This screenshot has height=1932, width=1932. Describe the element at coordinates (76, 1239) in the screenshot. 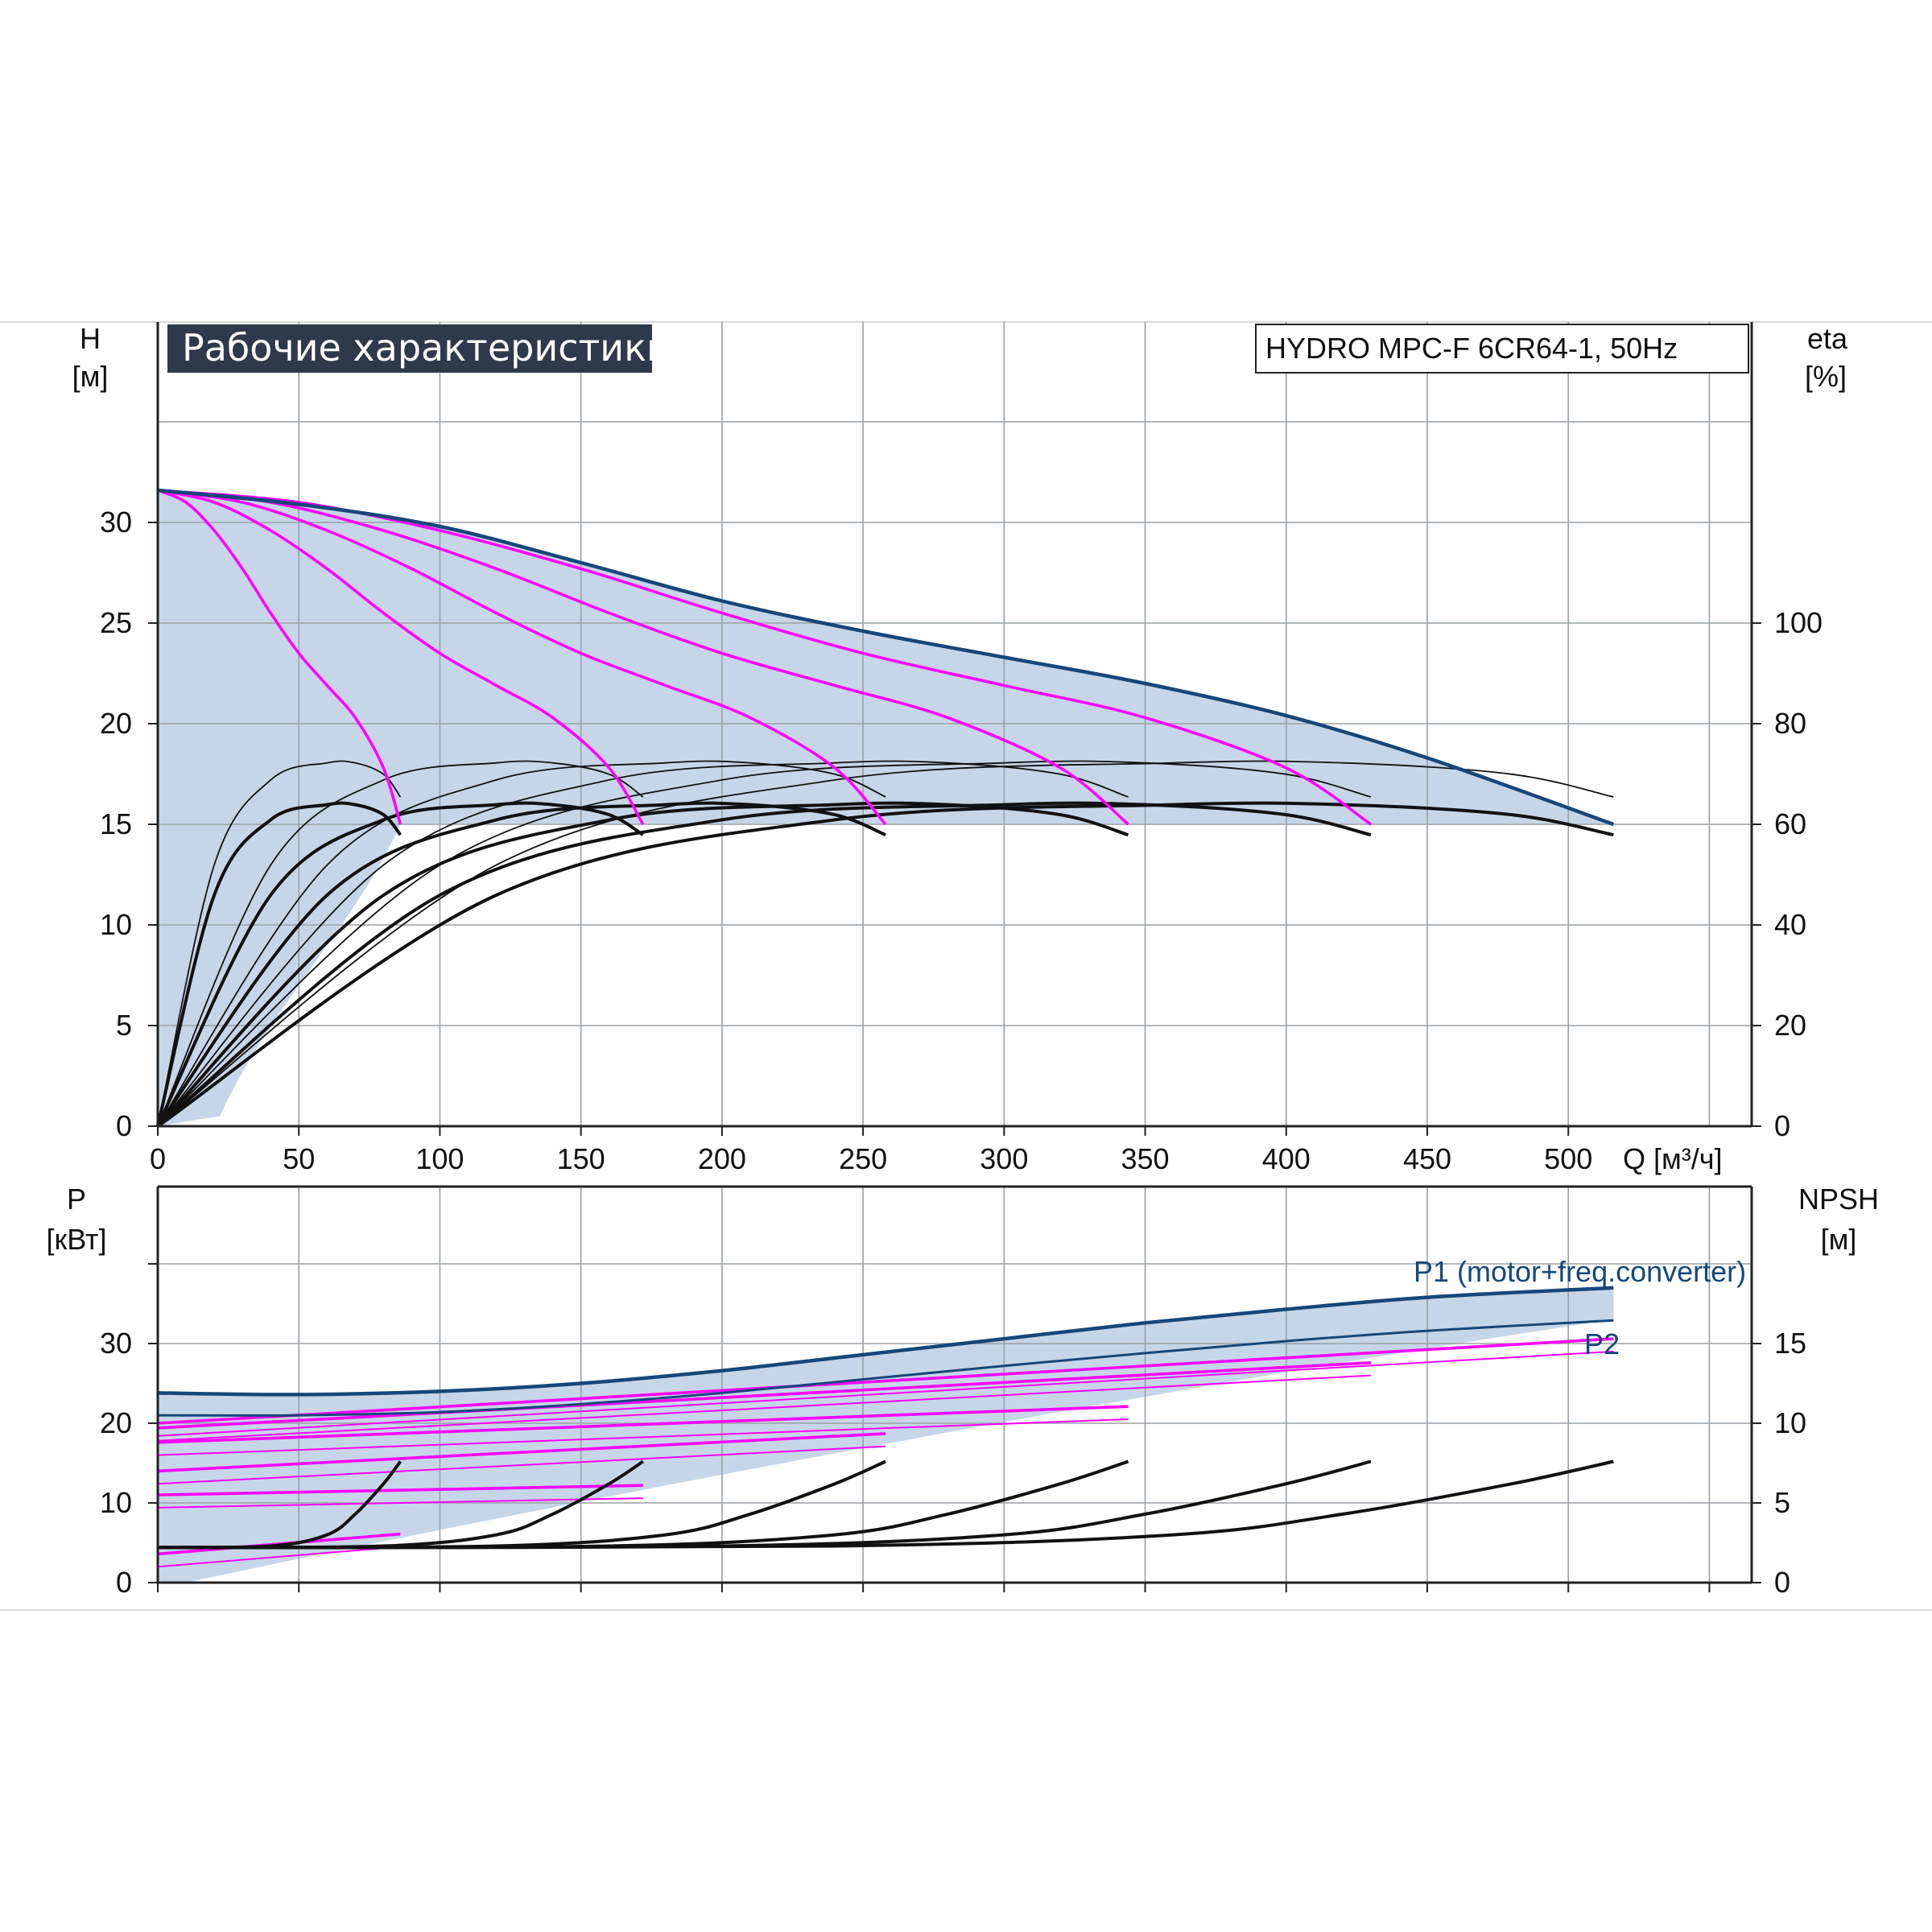

I see `p-axis-unit: [кВт]` at that location.